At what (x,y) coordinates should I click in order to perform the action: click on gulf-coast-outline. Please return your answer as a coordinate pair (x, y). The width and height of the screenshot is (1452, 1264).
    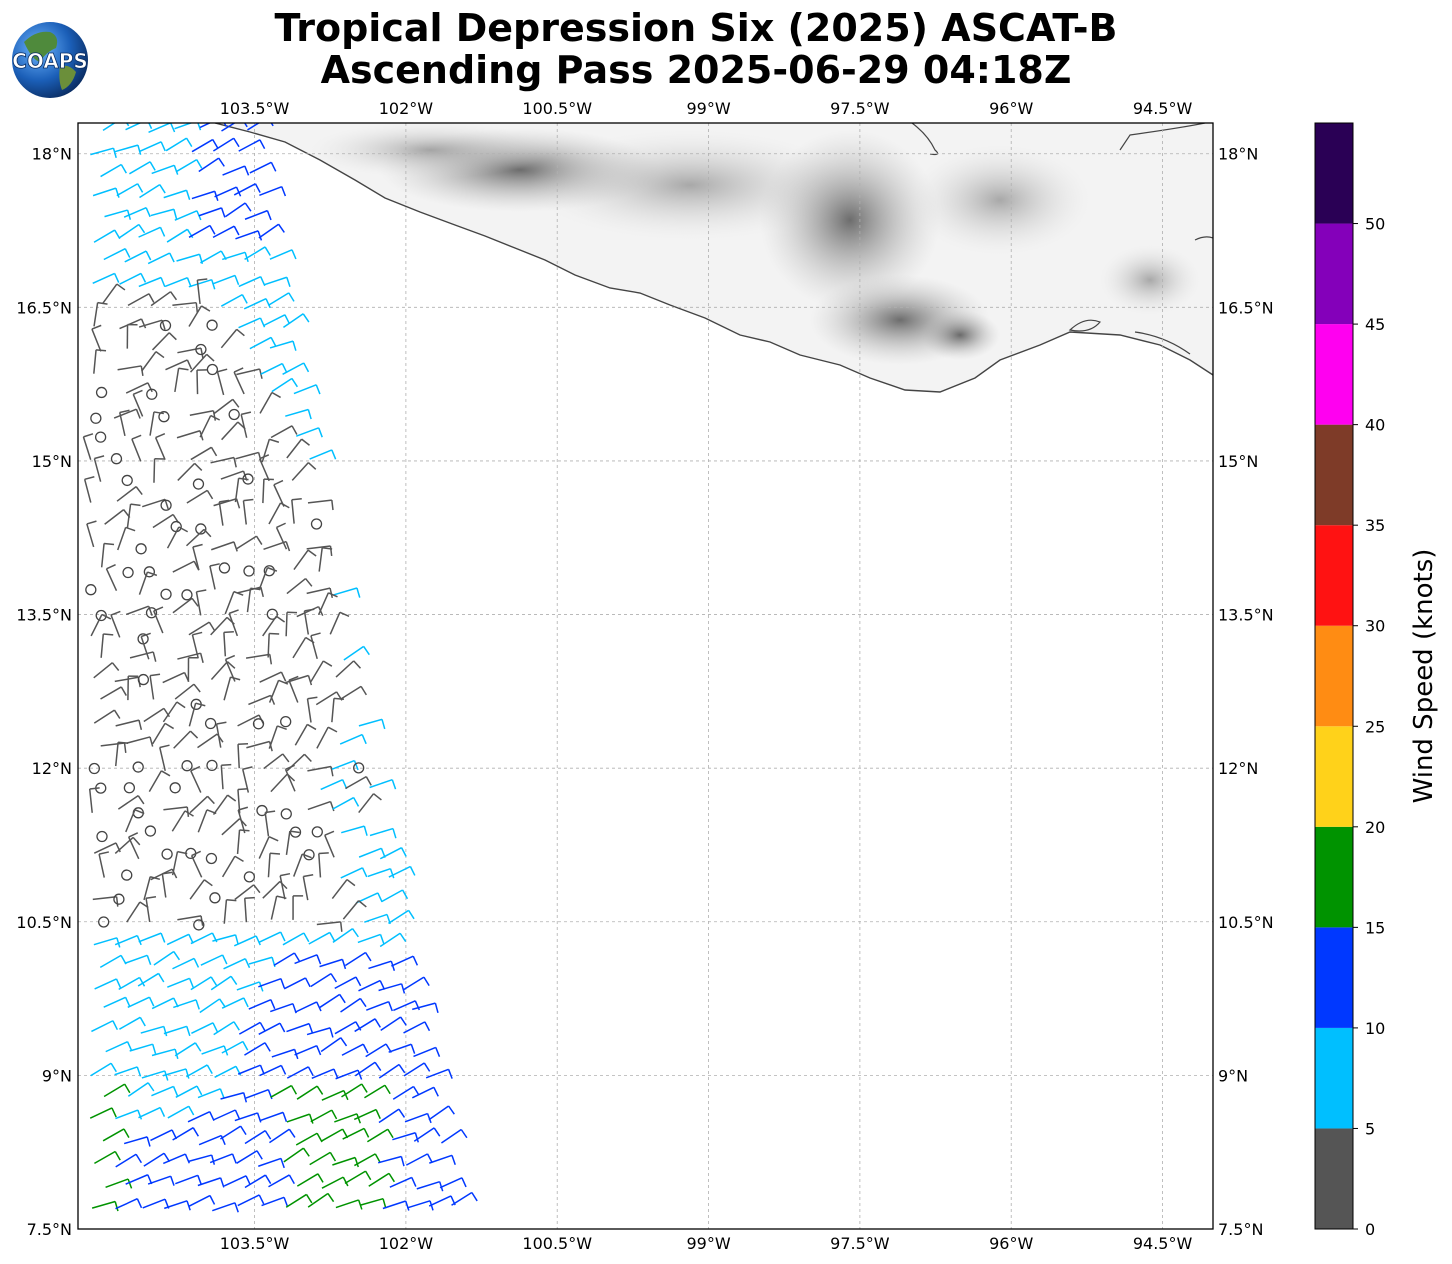
    Looking at the image, I should click on (1062, 182).